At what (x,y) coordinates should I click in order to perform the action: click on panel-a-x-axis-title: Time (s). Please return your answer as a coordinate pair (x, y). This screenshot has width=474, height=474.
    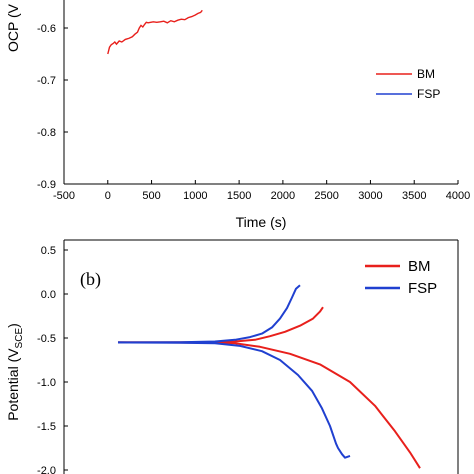
    Looking at the image, I should click on (261, 222).